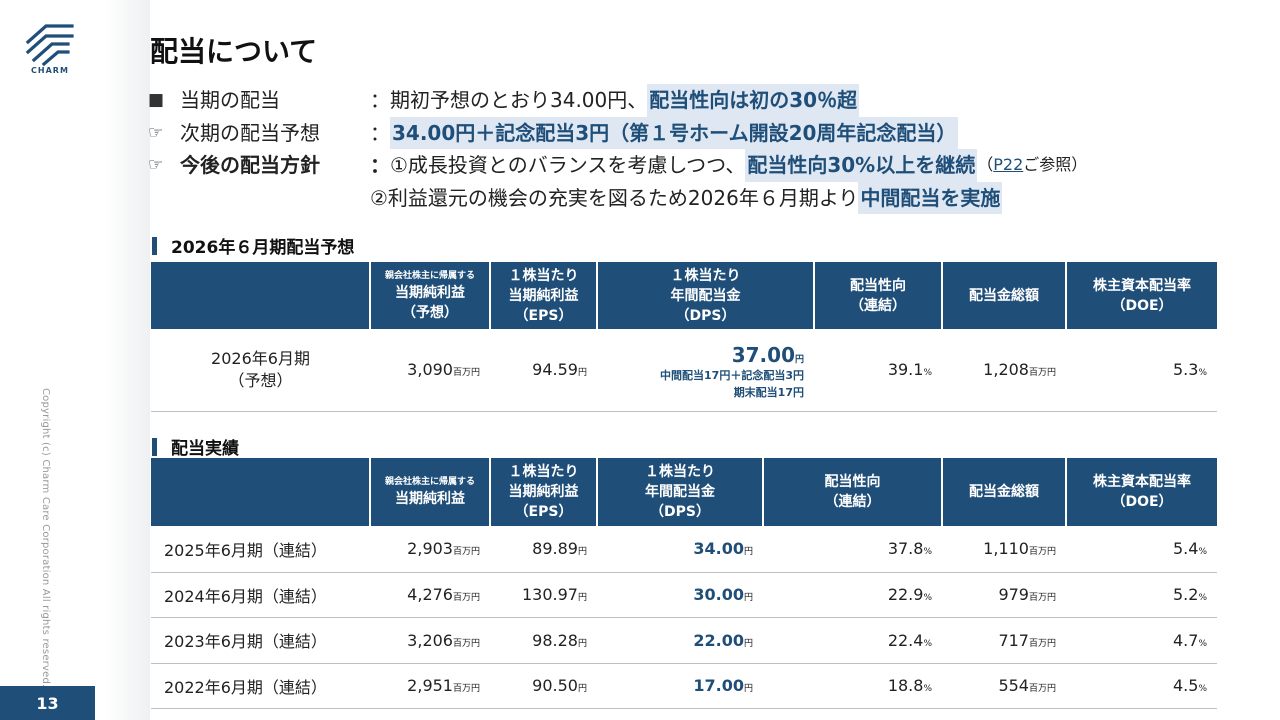 This screenshot has width=1280, height=720. Describe the element at coordinates (852, 686) in the screenshot. I see `cell-payout: 18.8%` at that location.